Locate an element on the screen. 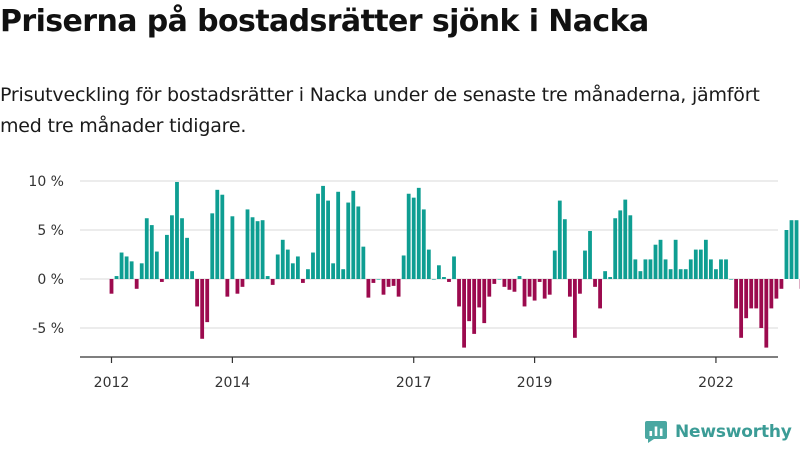 The height and width of the screenshot is (450, 800). newsworthy-logo-icon is located at coordinates (656, 432).